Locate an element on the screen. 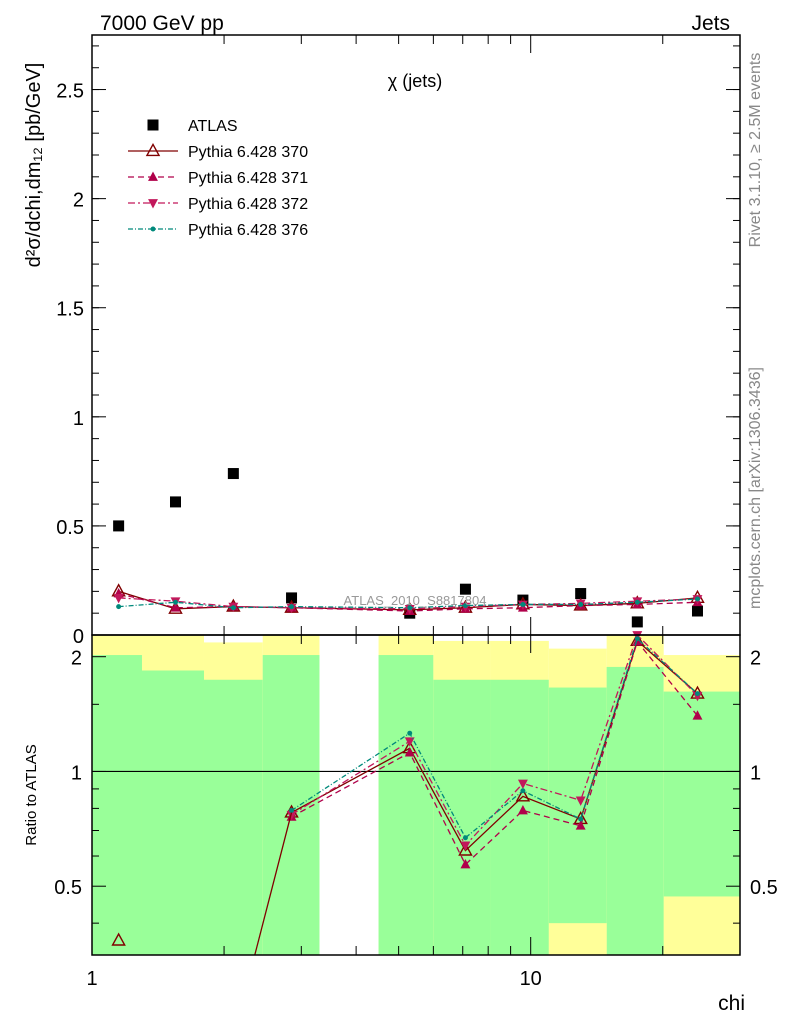 The width and height of the screenshot is (786, 1024). y-tick-label-1: 0.5 is located at coordinates (70, 528).